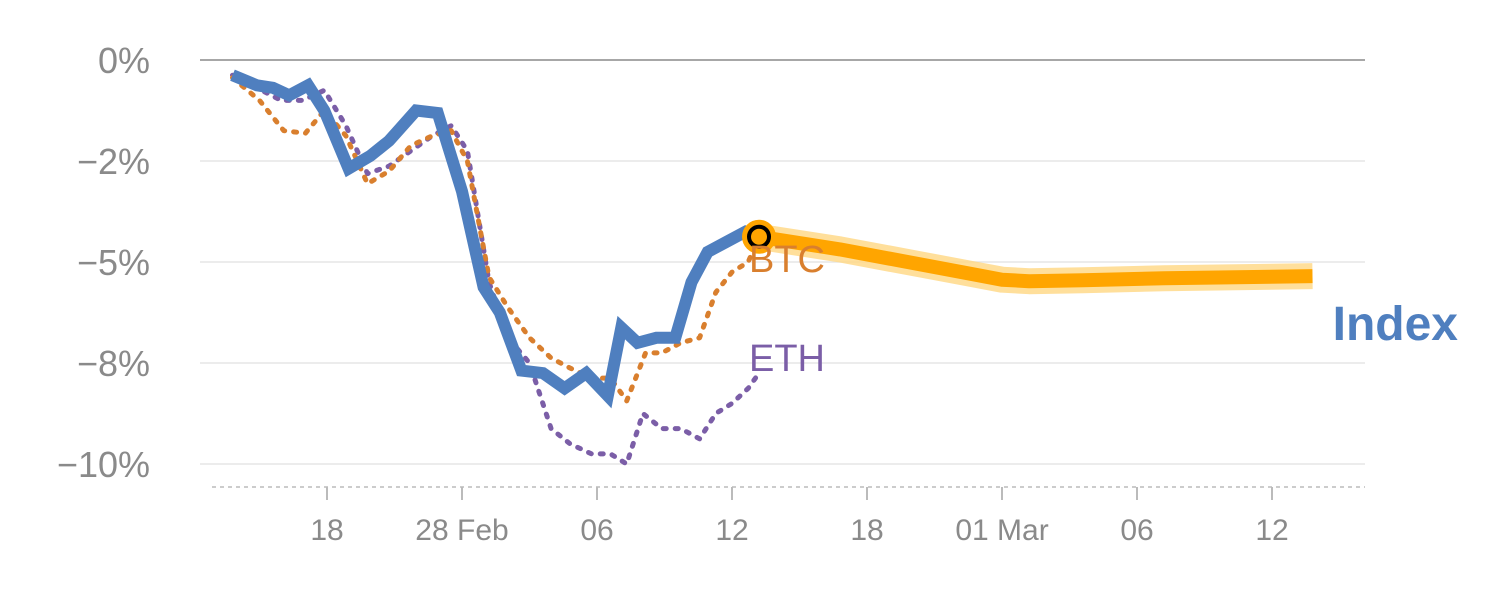 The height and width of the screenshot is (600, 1500). I want to click on y-tick-label: −10%, so click(103, 464).